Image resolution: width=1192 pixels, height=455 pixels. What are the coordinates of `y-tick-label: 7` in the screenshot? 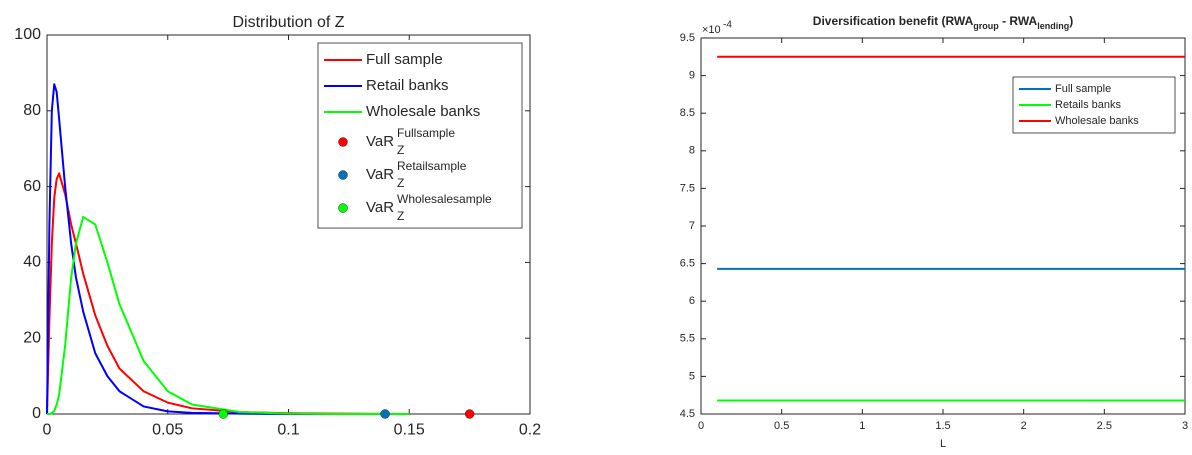 It's located at (692, 226).